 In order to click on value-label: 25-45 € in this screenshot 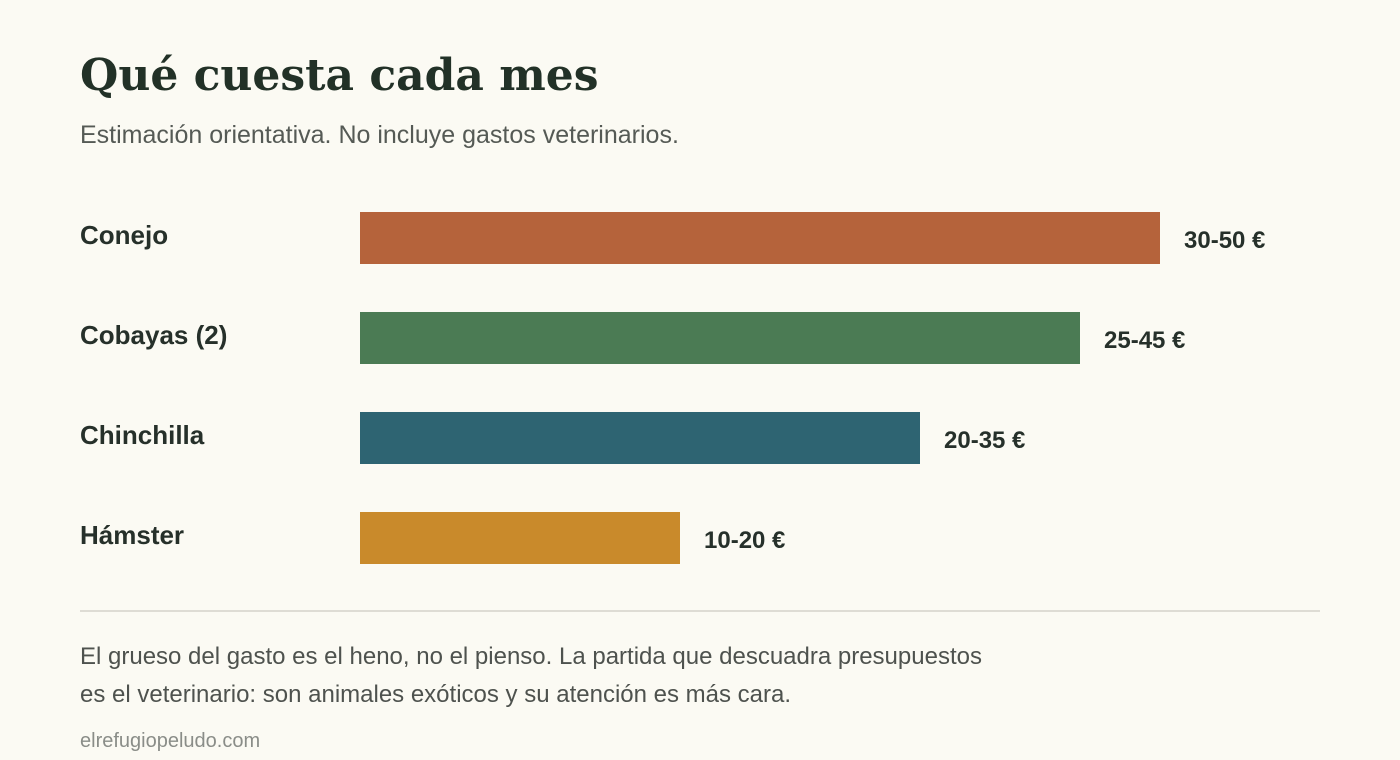, I will do `click(1145, 340)`.